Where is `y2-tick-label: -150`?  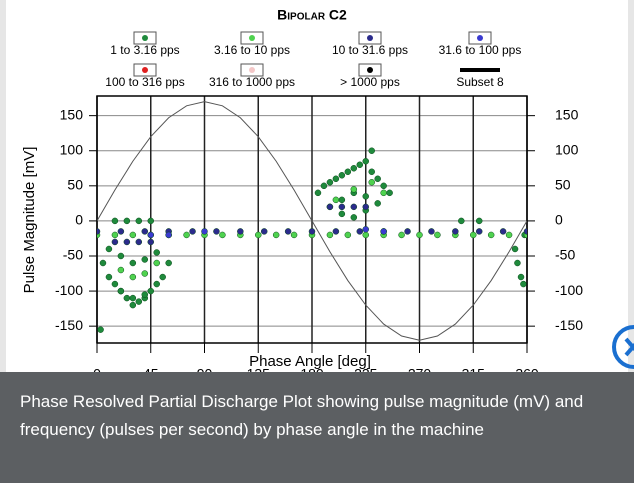 y2-tick-label: -150 is located at coordinates (569, 325).